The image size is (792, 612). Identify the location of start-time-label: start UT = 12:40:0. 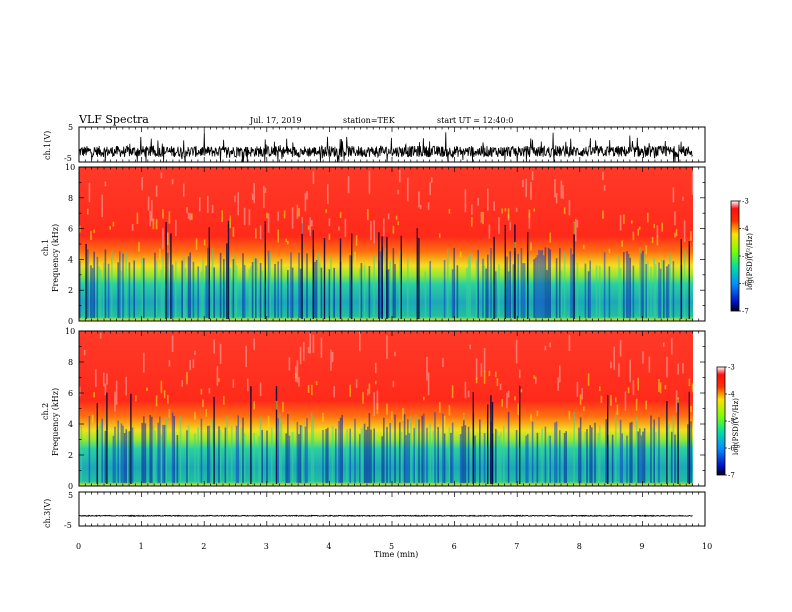
(475, 120).